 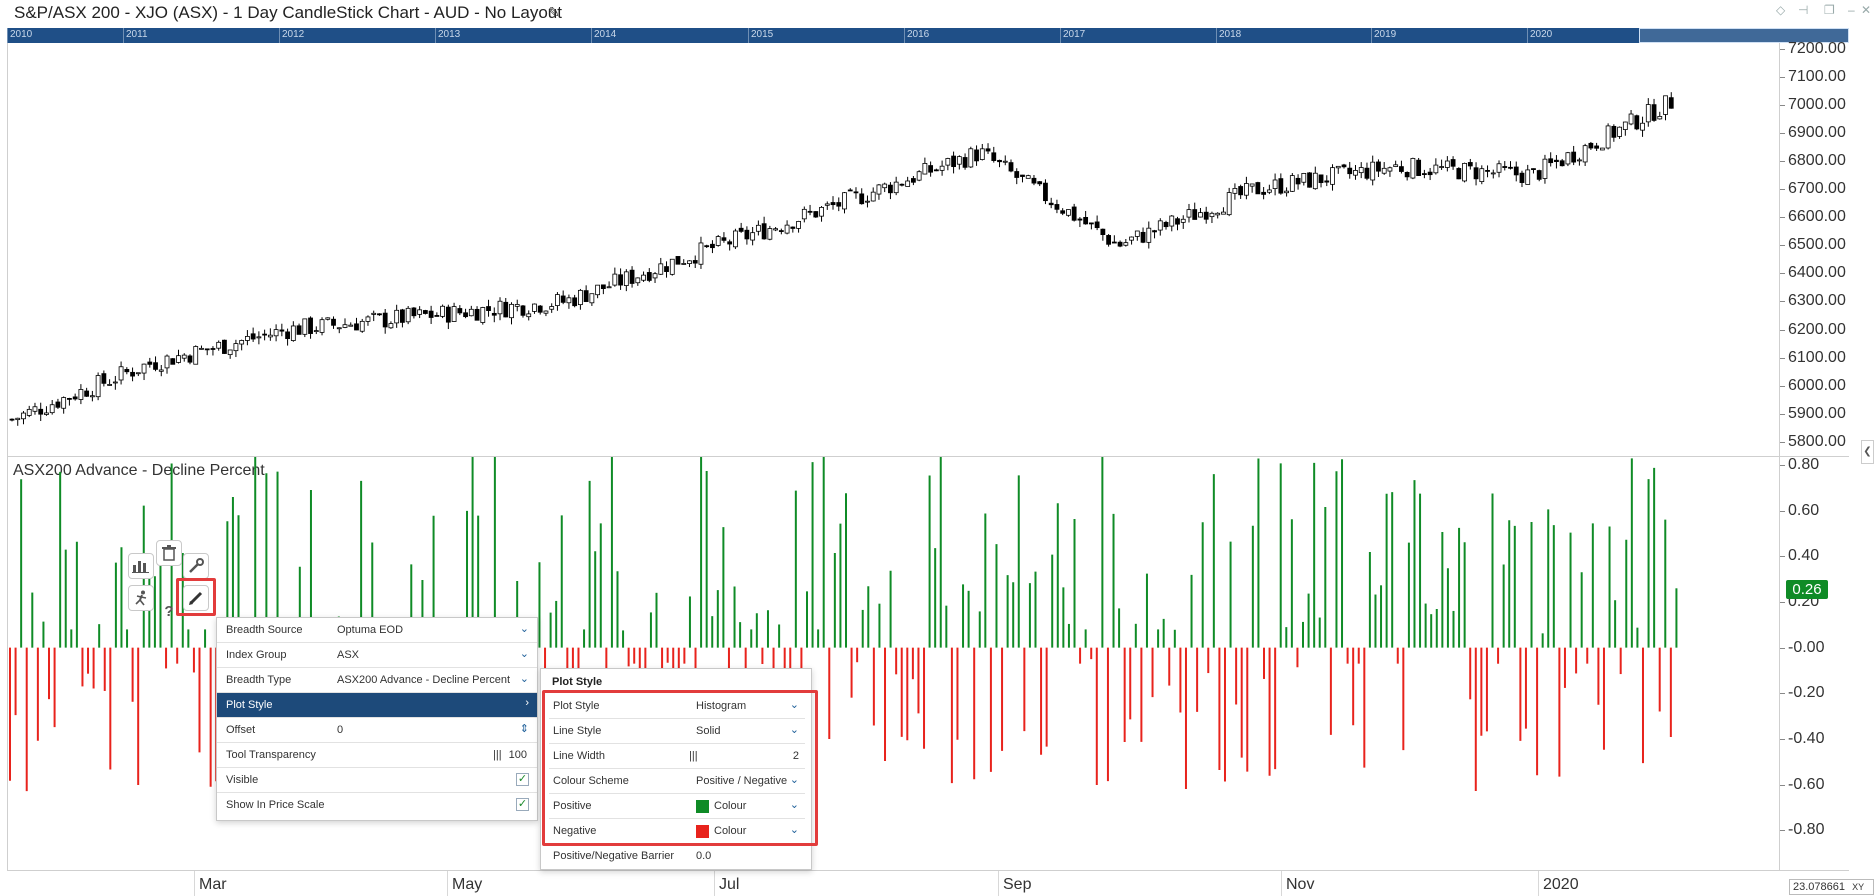 I want to click on indicator-title: ASX200 Advance - Decline Percent, so click(x=139, y=470).